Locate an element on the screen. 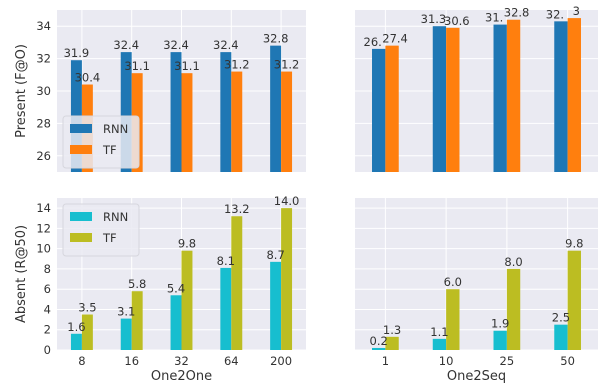 The height and width of the screenshot is (385, 600). data-label: 32. is located at coordinates (555, 14).